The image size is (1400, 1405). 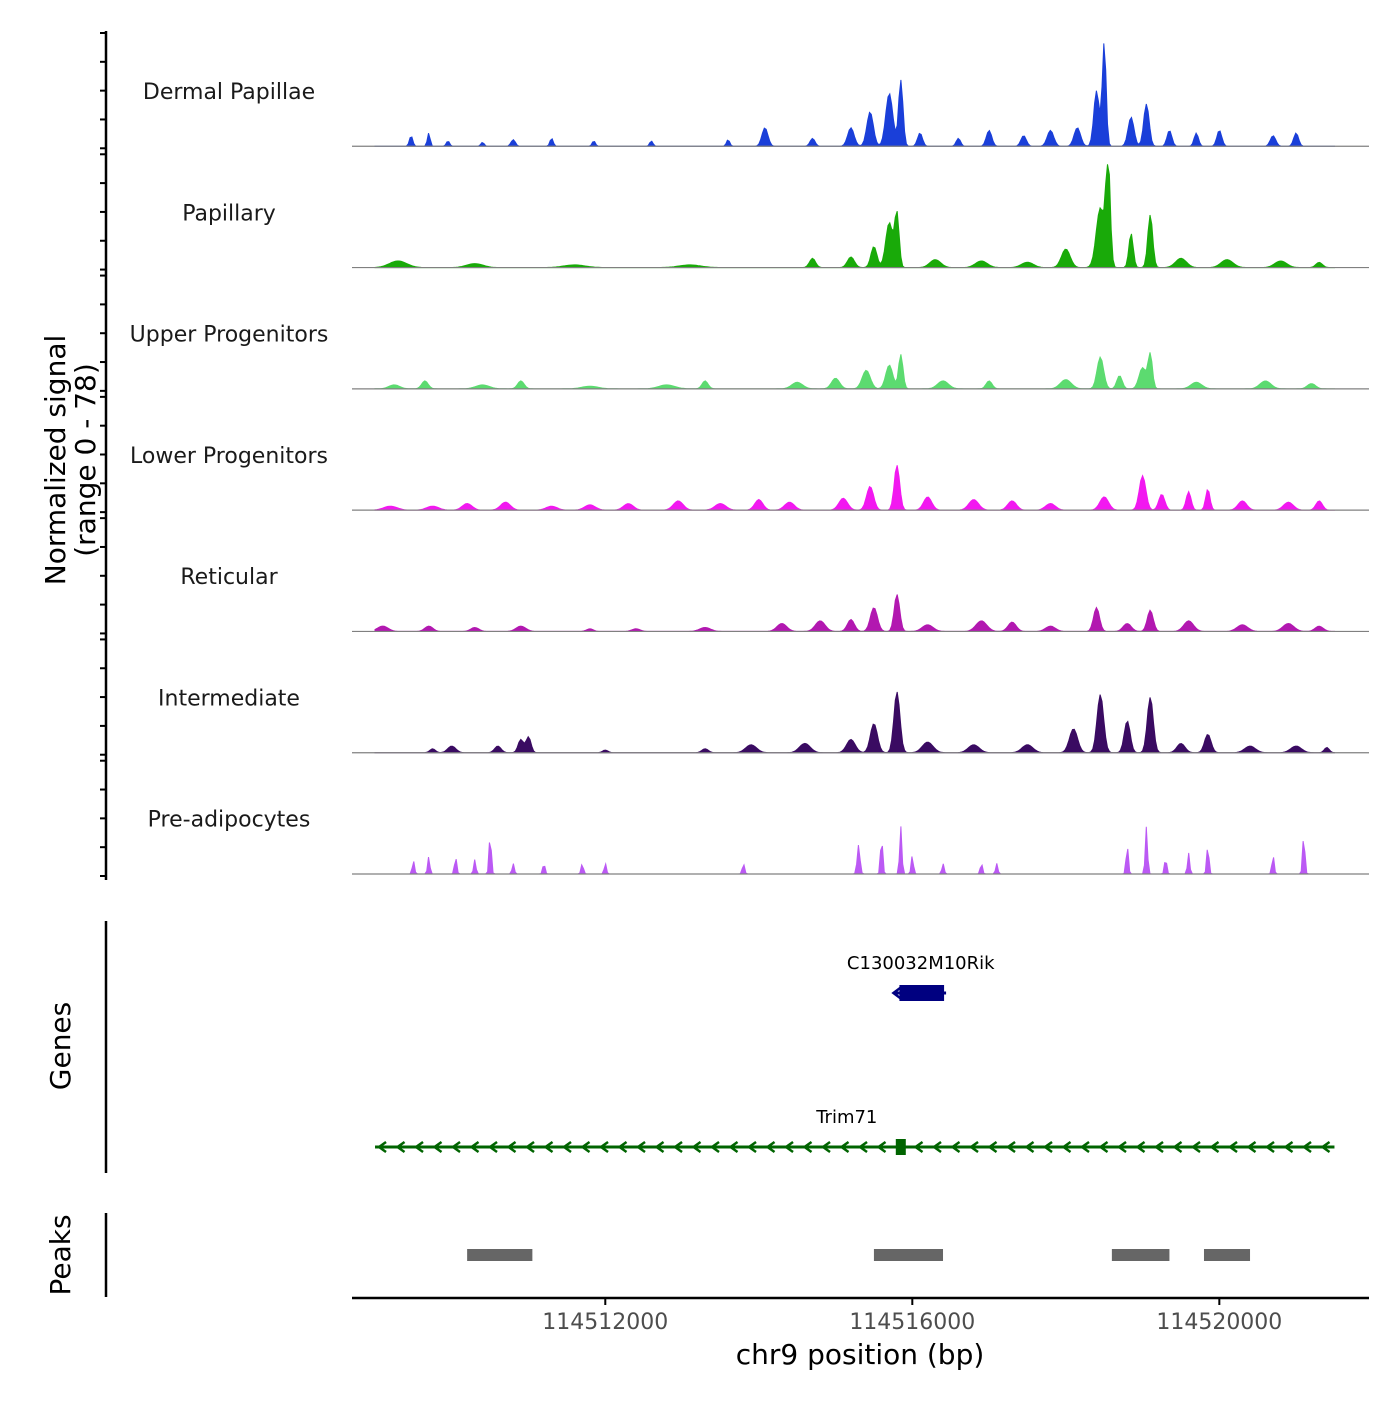 What do you see at coordinates (912, 1322) in the screenshot?
I see `x-tick-label: 114516000` at bounding box center [912, 1322].